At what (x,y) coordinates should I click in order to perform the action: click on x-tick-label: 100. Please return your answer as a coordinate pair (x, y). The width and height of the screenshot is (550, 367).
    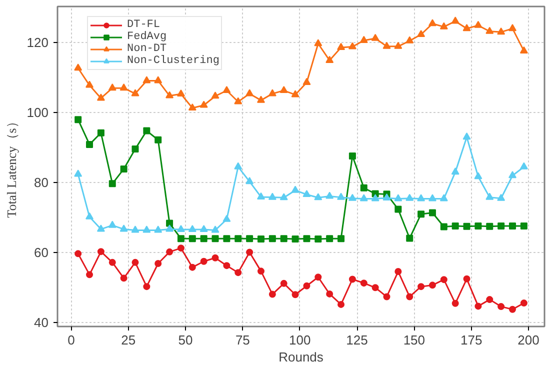
    Looking at the image, I should click on (300, 340).